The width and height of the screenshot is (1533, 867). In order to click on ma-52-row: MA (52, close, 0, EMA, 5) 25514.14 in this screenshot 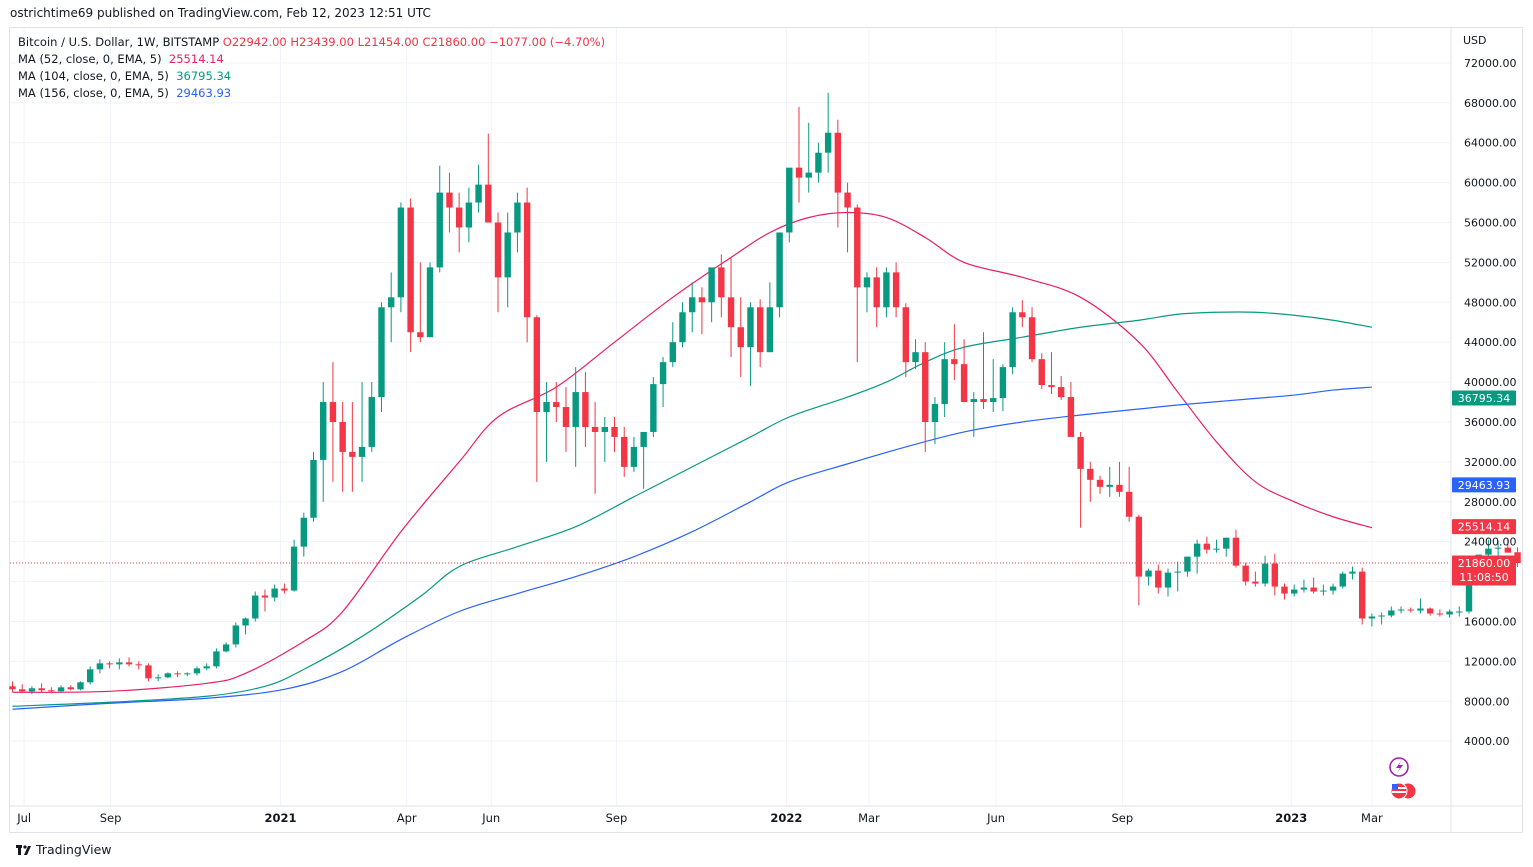, I will do `click(311, 59)`.